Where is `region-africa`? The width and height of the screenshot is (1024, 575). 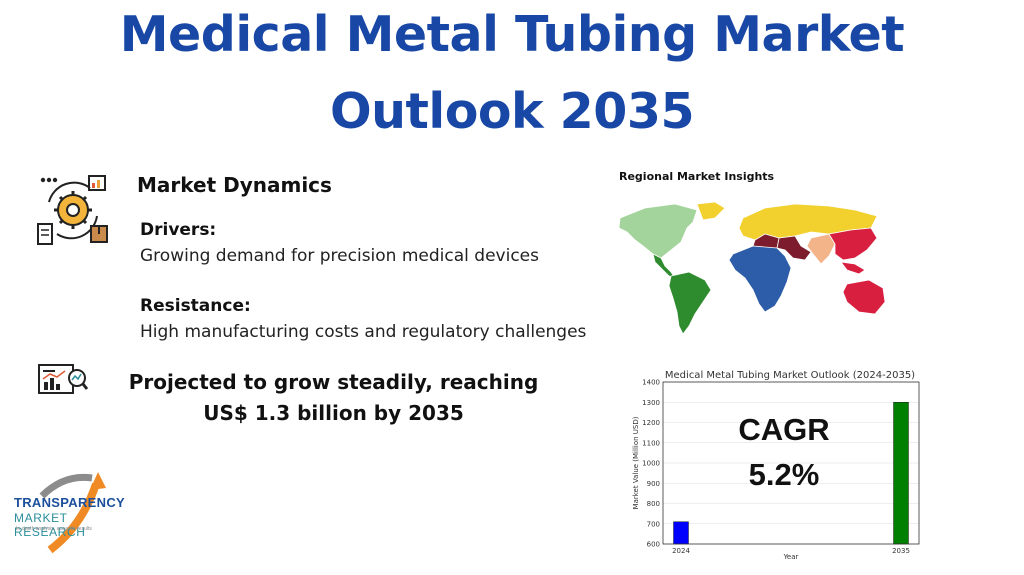 region-africa is located at coordinates (760, 279).